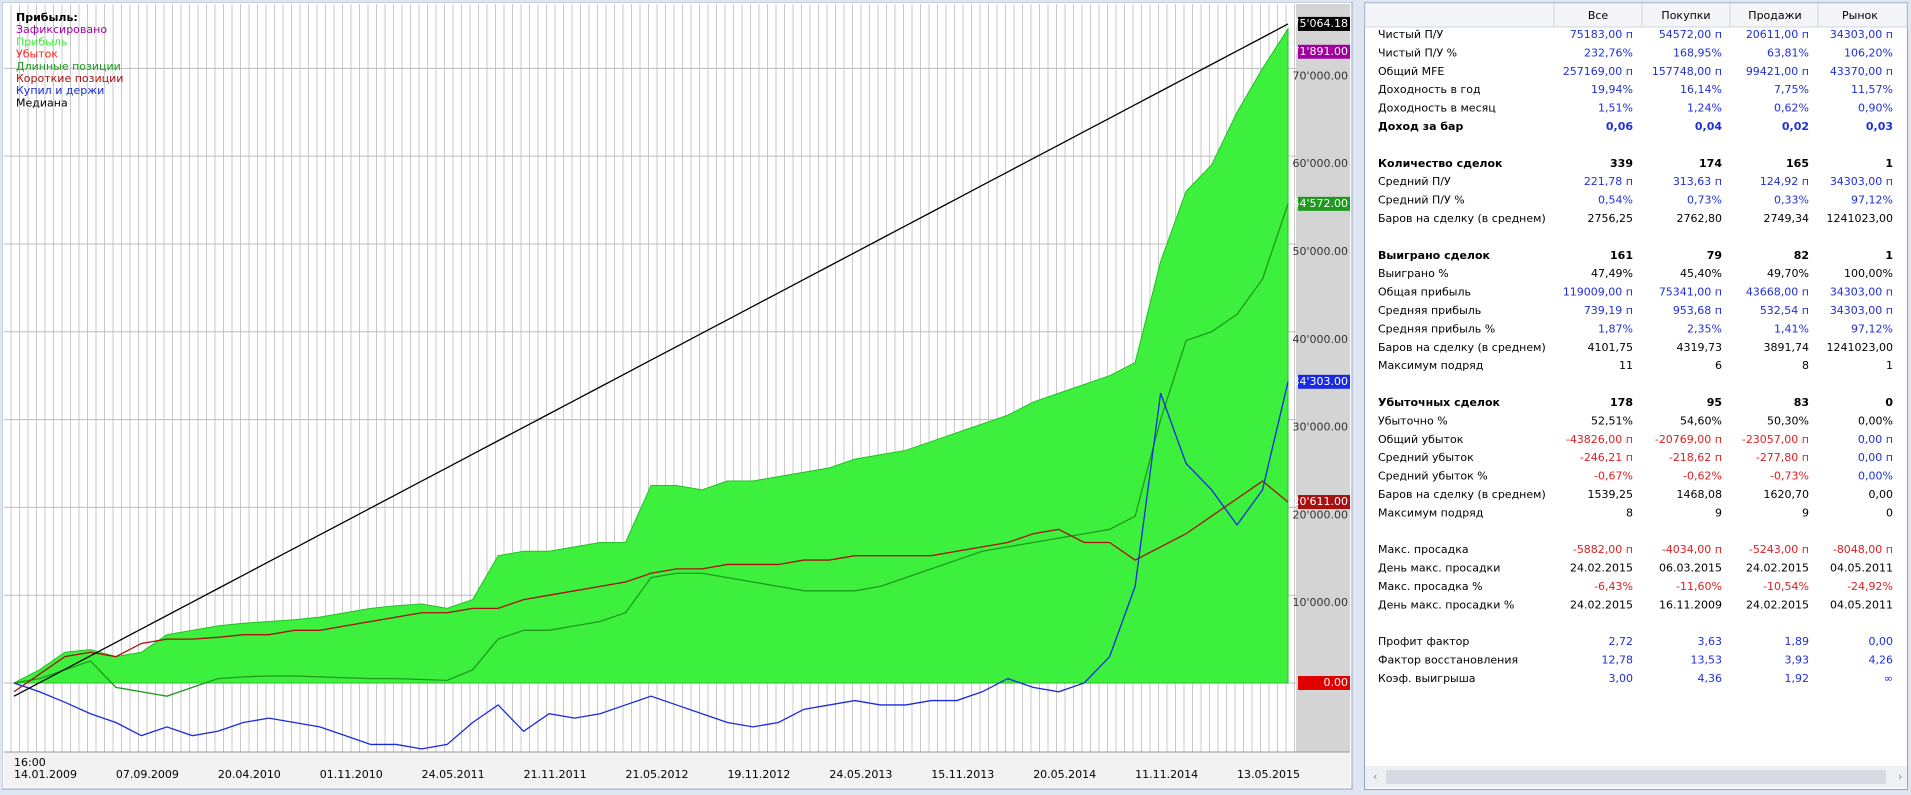 This screenshot has width=1911, height=795. I want to click on row-label: Коэф. выигрыша, so click(1427, 678).